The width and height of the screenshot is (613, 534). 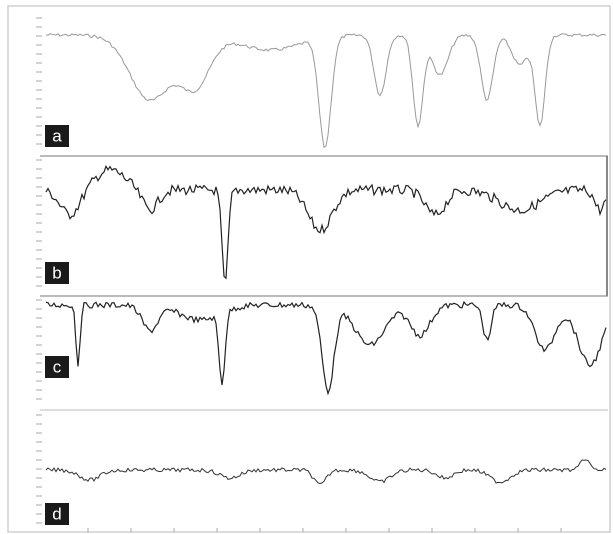 I want to click on panel-label: b, so click(x=56, y=272).